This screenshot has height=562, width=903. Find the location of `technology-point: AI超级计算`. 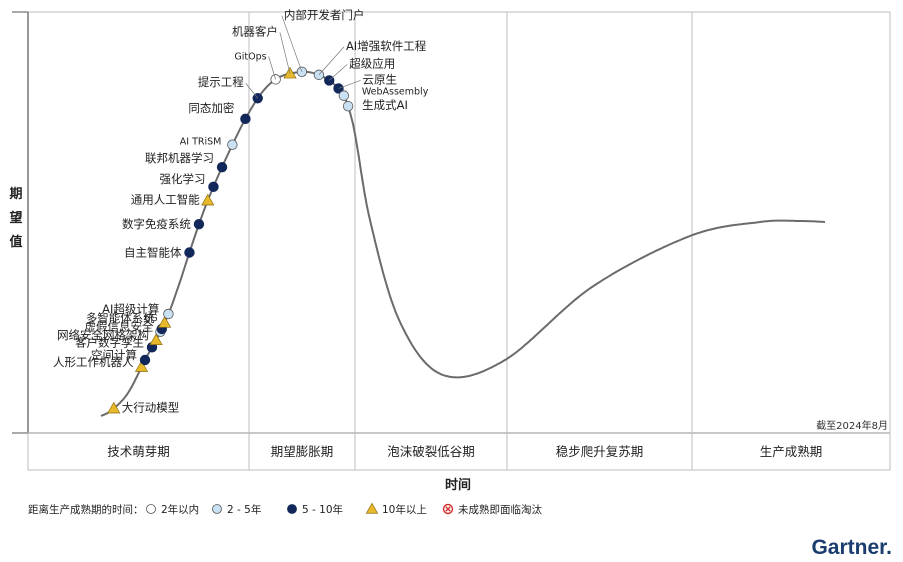

technology-point: AI超级计算 is located at coordinates (138, 311).